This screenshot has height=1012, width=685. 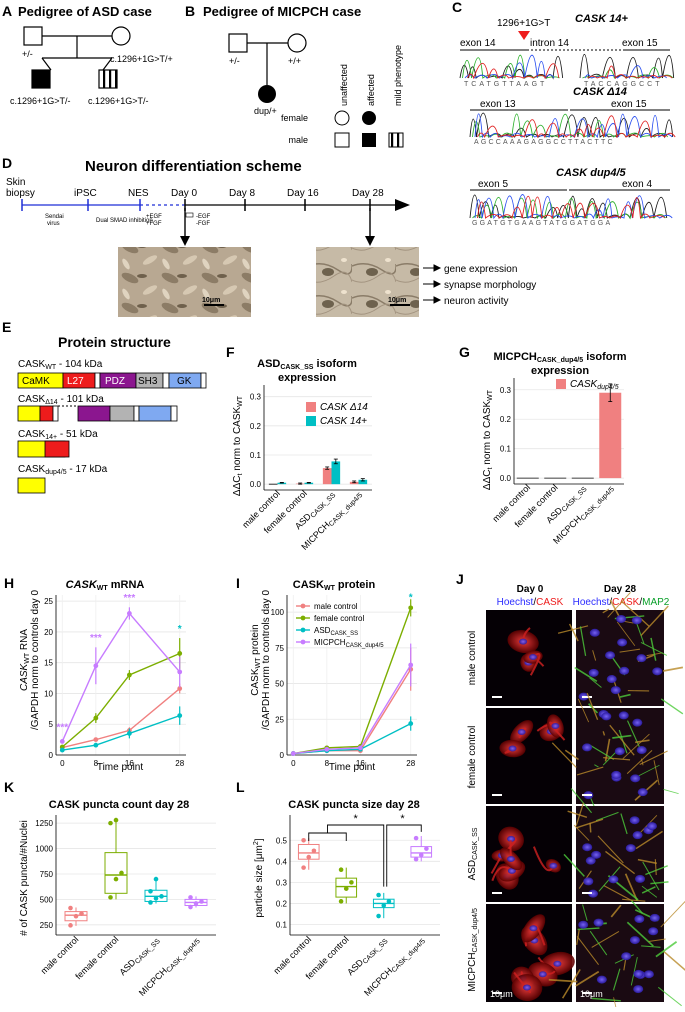 I want to click on fgf-plus: +FGF, so click(x=154, y=224).